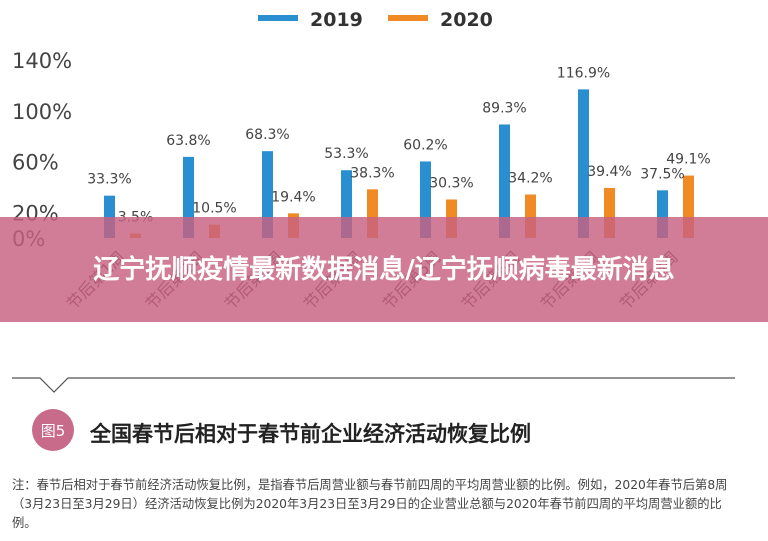 The height and width of the screenshot is (541, 768). I want to click on data-label-2019-7: 116.9%, so click(583, 73).